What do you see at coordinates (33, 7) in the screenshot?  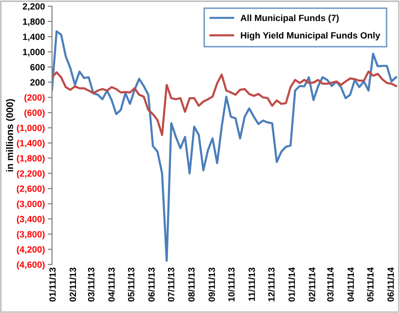 I see `y-tick-label: 2,200` at bounding box center [33, 7].